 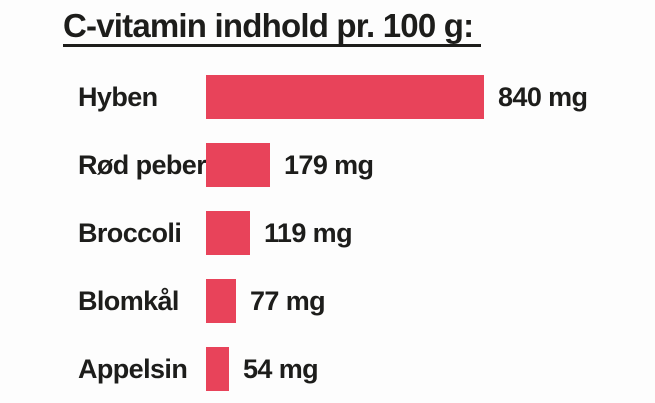 What do you see at coordinates (543, 96) in the screenshot?
I see `value-label: 840 mg` at bounding box center [543, 96].